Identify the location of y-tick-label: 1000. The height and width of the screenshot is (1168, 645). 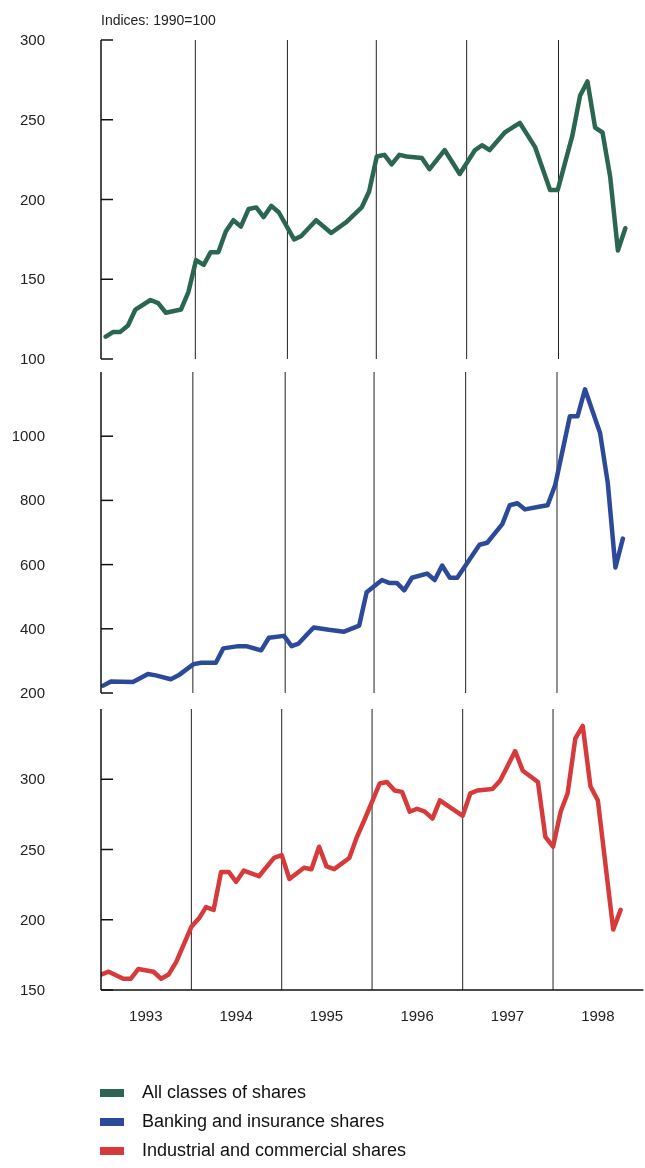
(28, 436).